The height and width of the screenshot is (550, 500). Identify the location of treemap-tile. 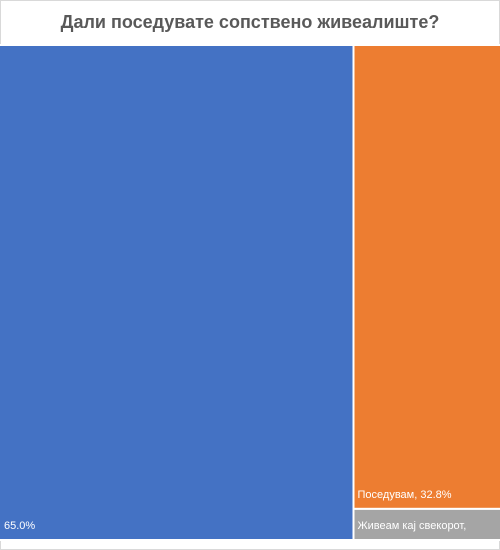
(426, 524).